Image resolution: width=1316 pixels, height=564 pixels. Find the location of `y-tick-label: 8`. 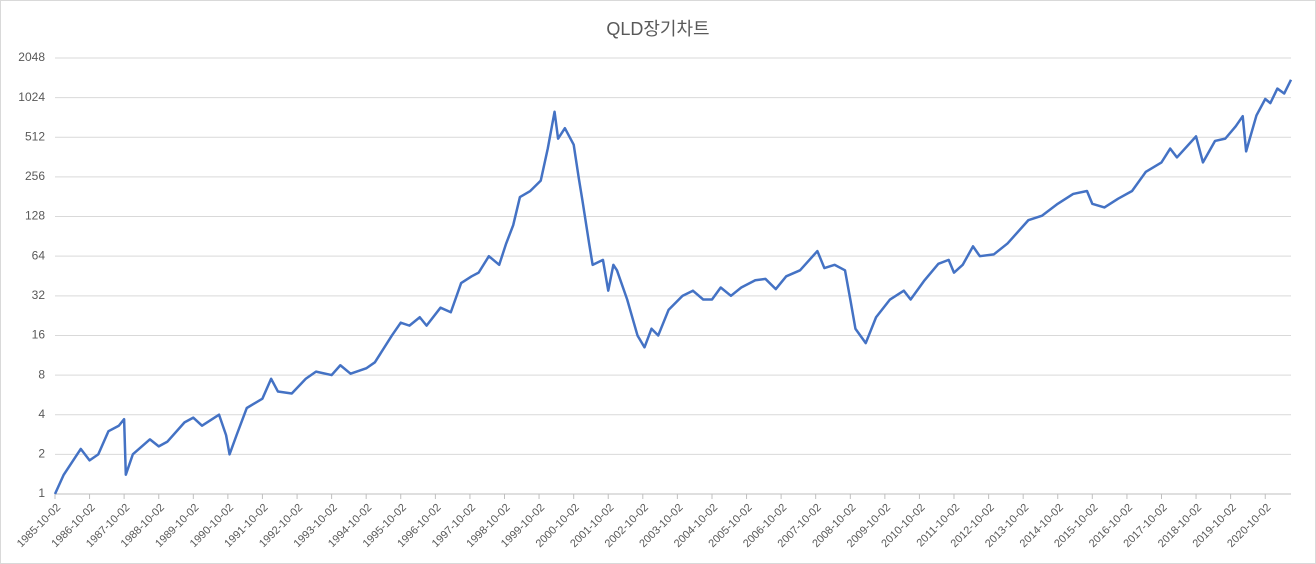

y-tick-label: 8 is located at coordinates (41, 374).